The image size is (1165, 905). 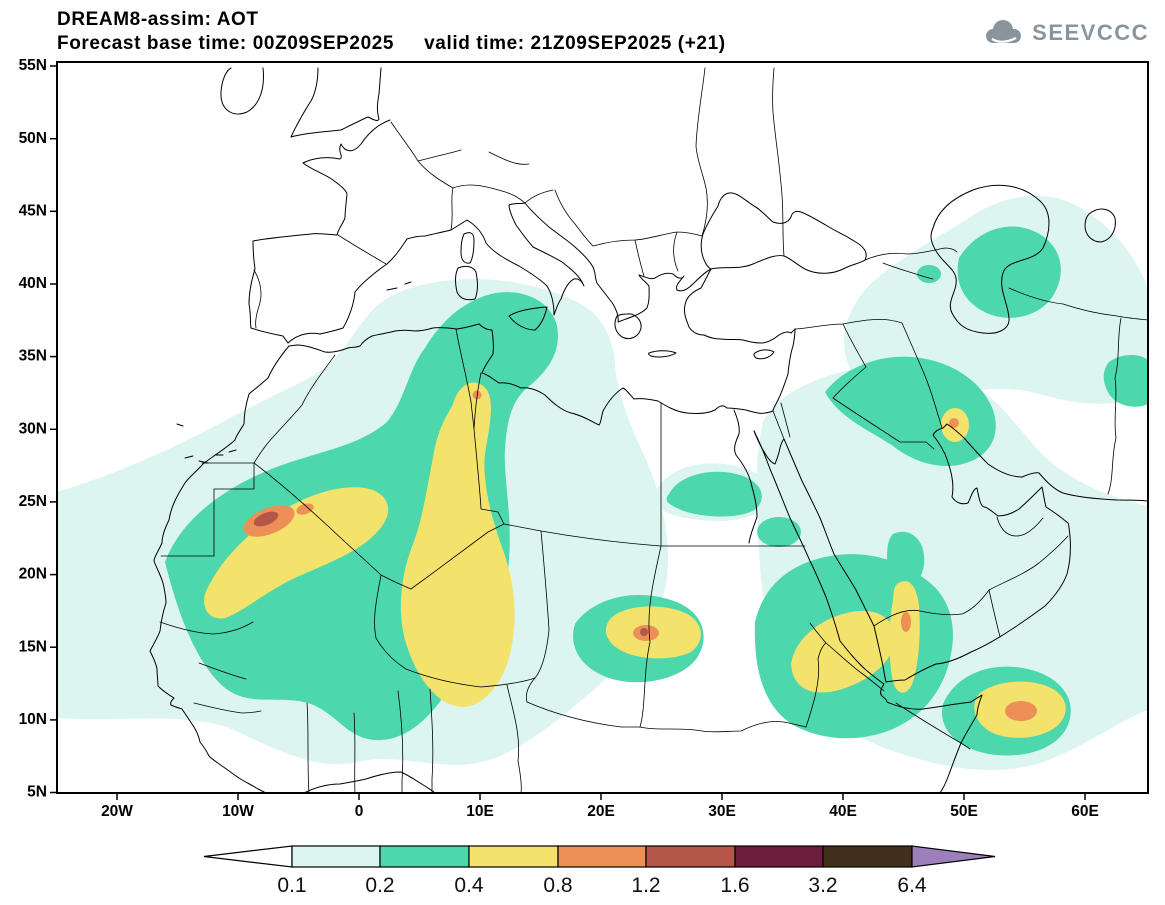 What do you see at coordinates (33, 574) in the screenshot?
I see `lat-label: 20N` at bounding box center [33, 574].